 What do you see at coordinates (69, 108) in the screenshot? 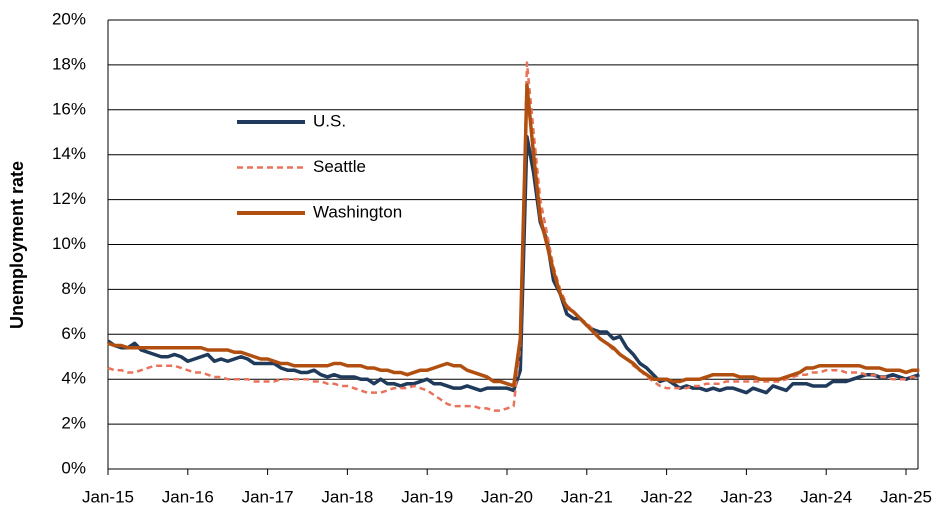
I see `y-tick-label: 16%` at bounding box center [69, 108].